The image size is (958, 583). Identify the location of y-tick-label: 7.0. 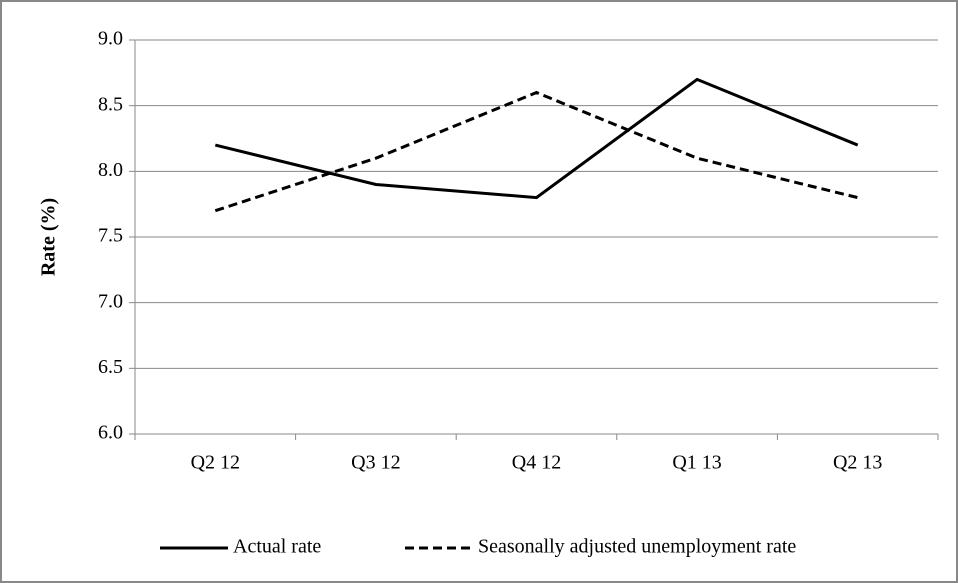
(110, 301).